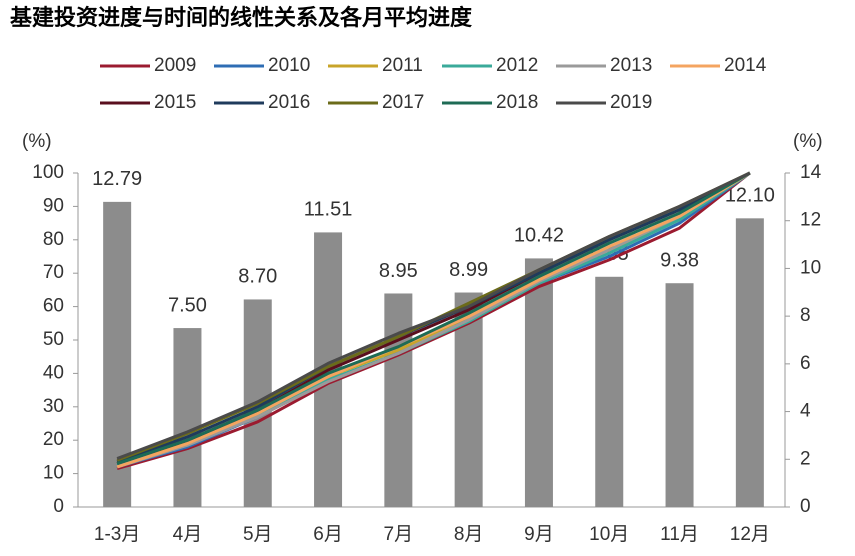  I want to click on x-tick-label: 1-3月, so click(117, 534).